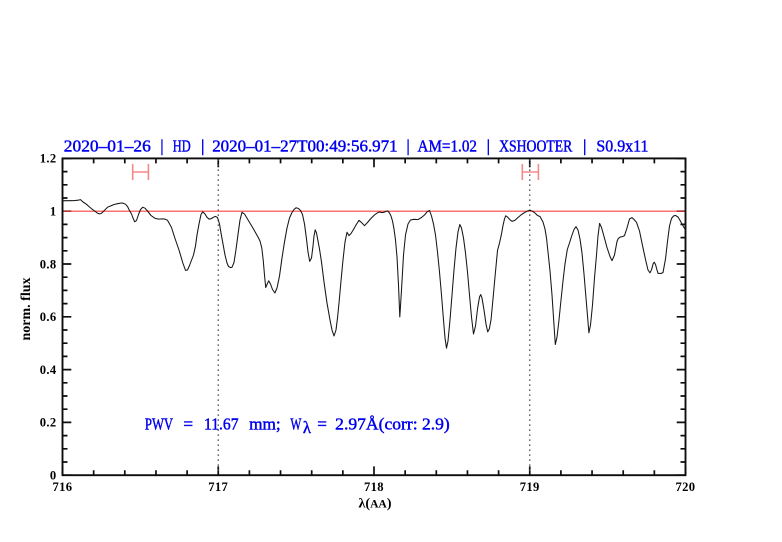 This screenshot has width=782, height=542. I want to click on svg-text: XSHOOTER, so click(536, 146).